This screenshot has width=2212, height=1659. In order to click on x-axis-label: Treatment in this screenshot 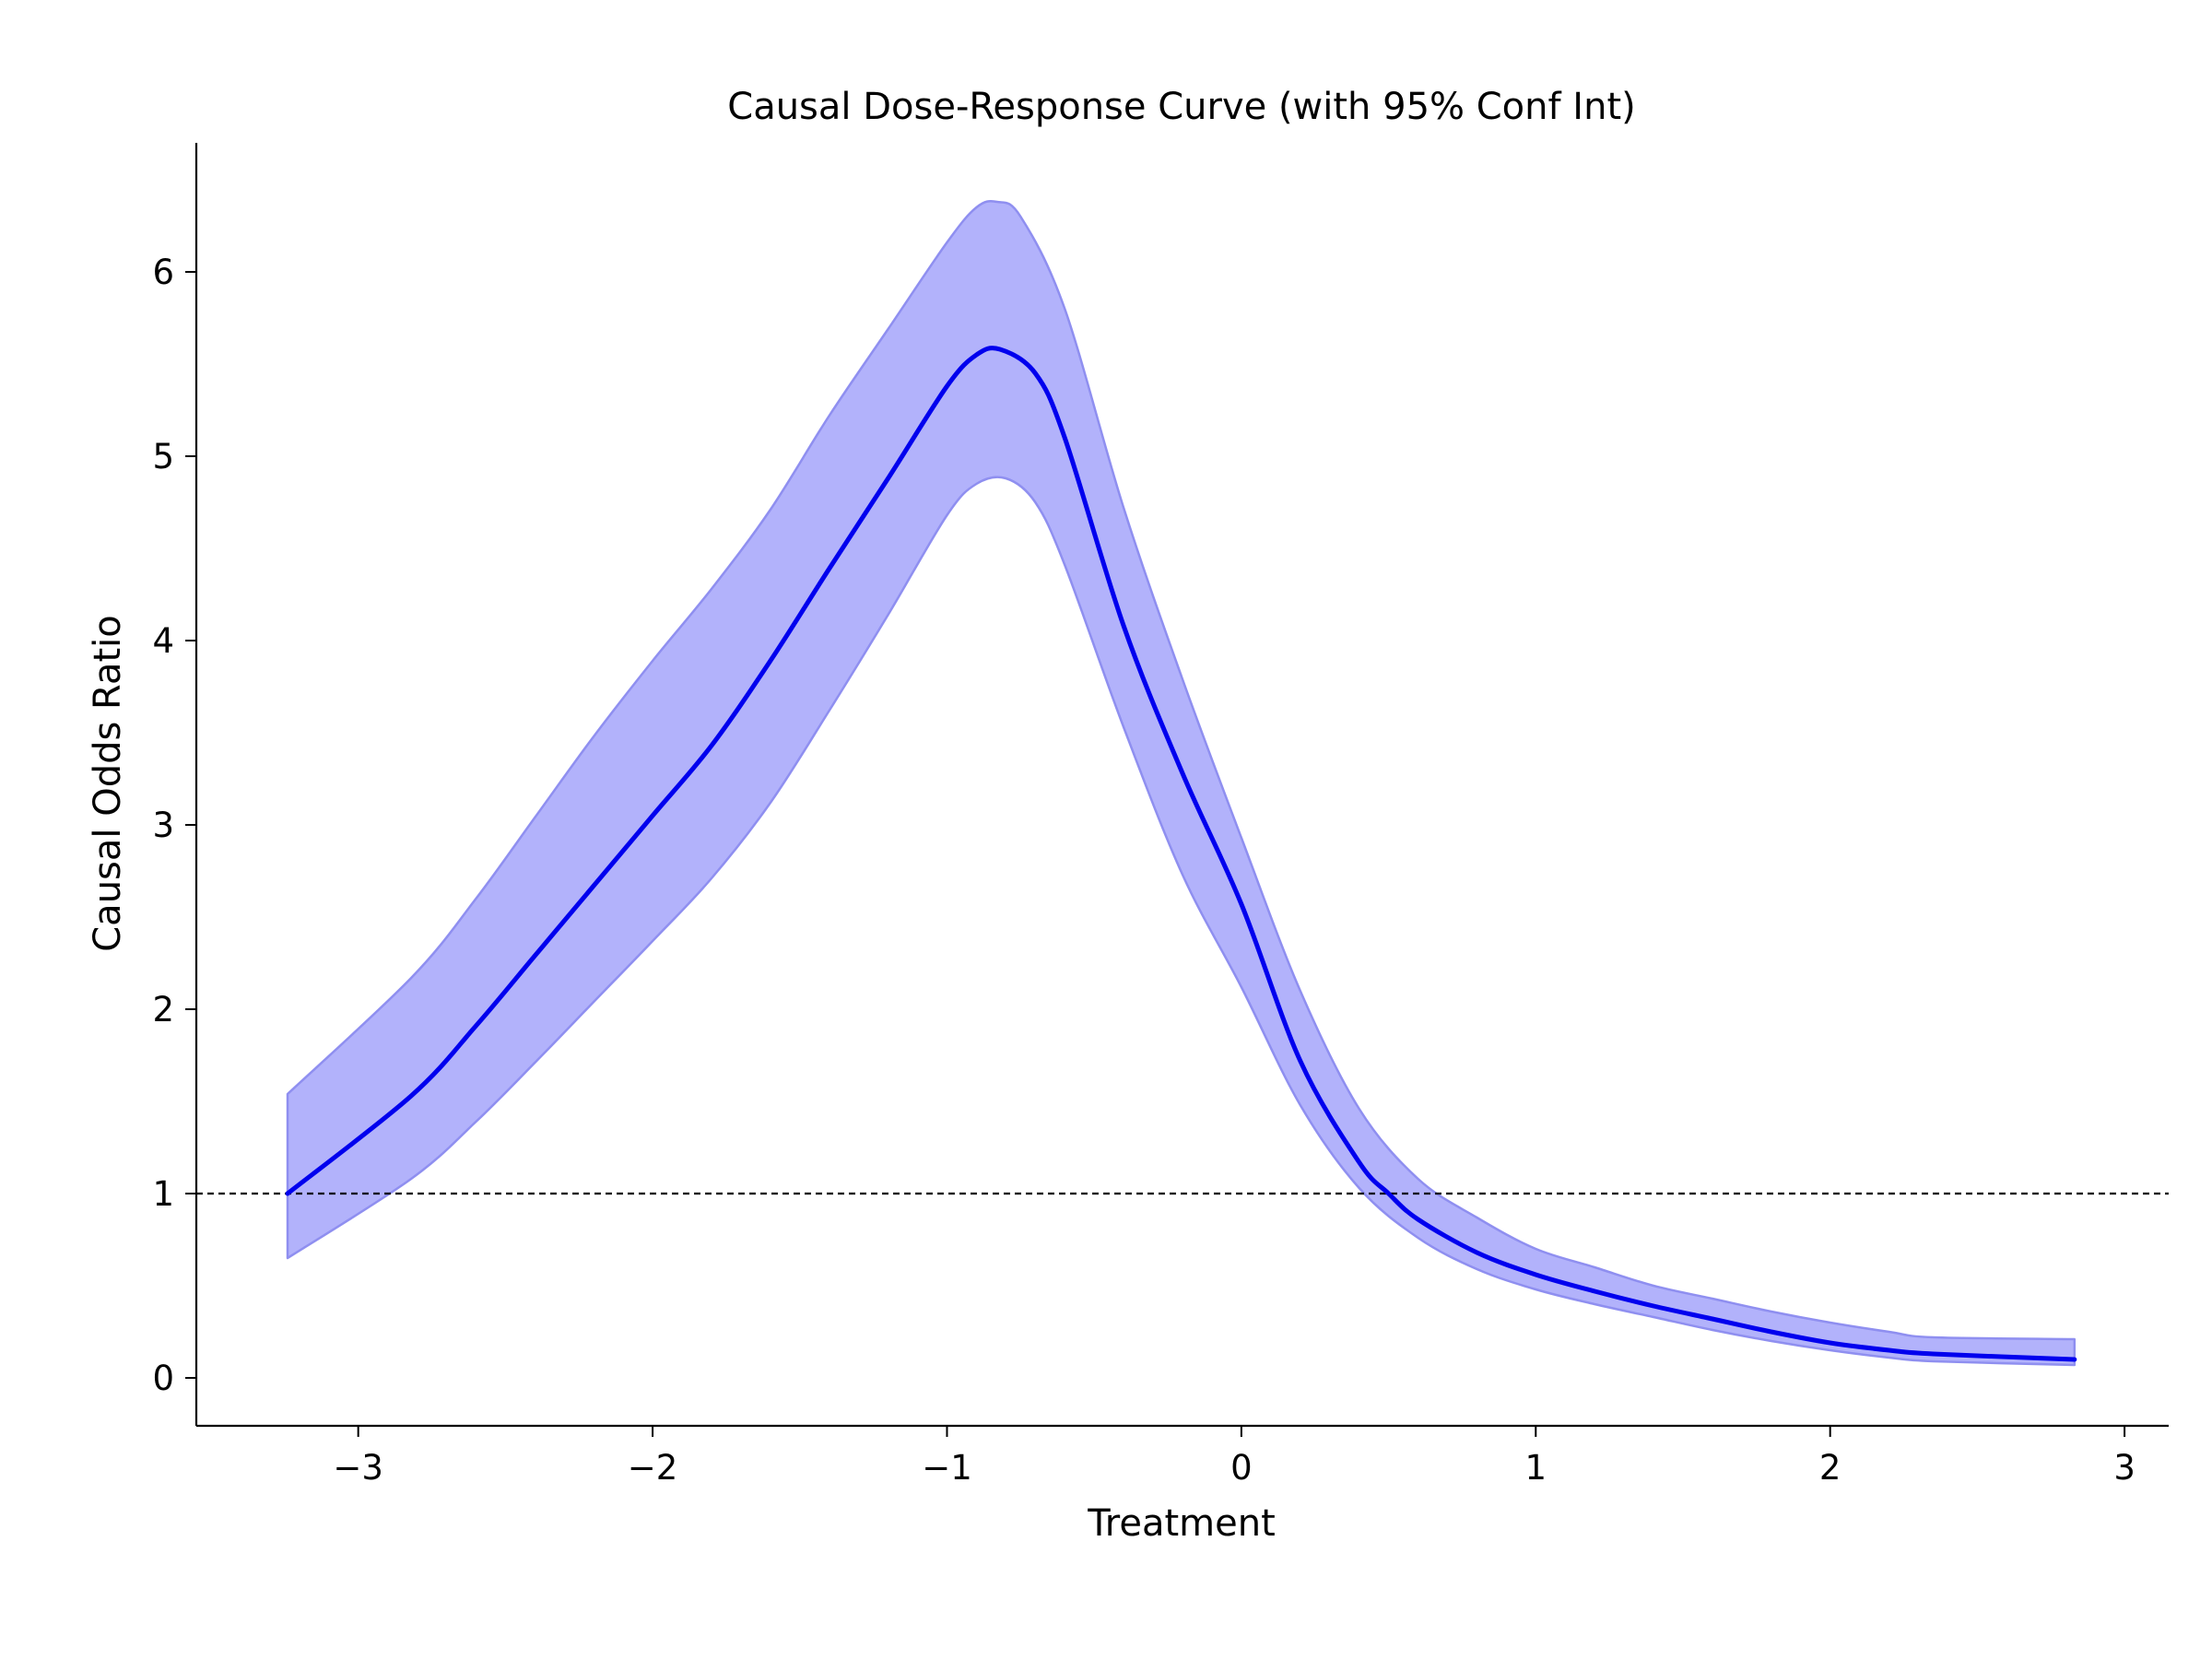, I will do `click(1181, 1523)`.